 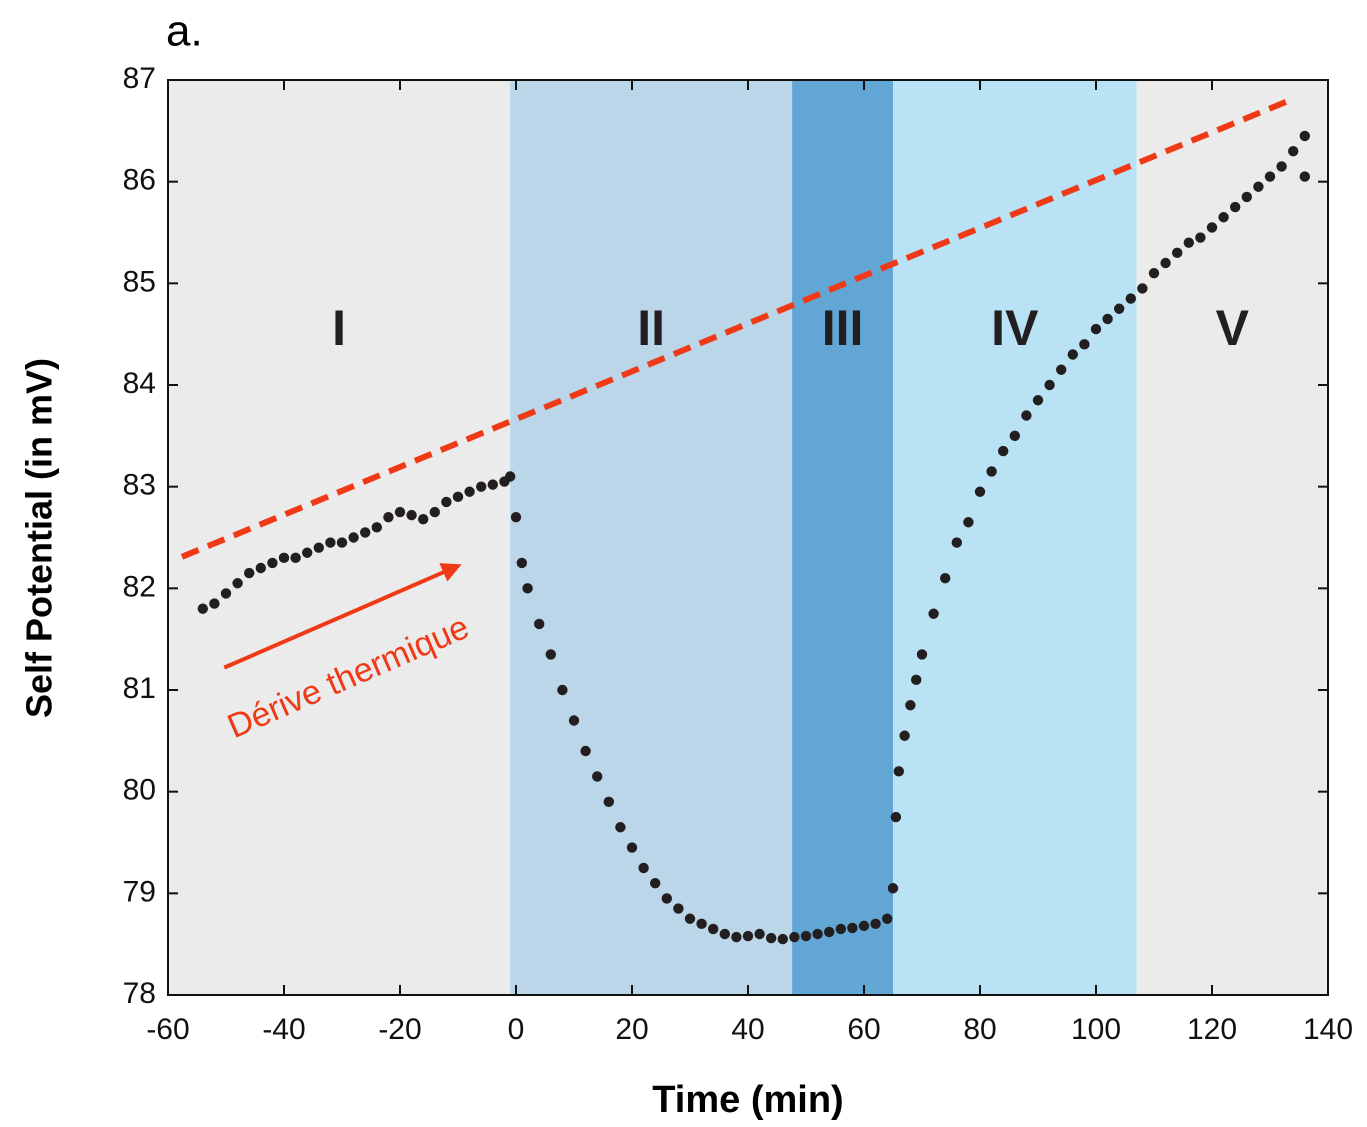 I want to click on x-tick-label: 120, so click(x=1212, y=1029).